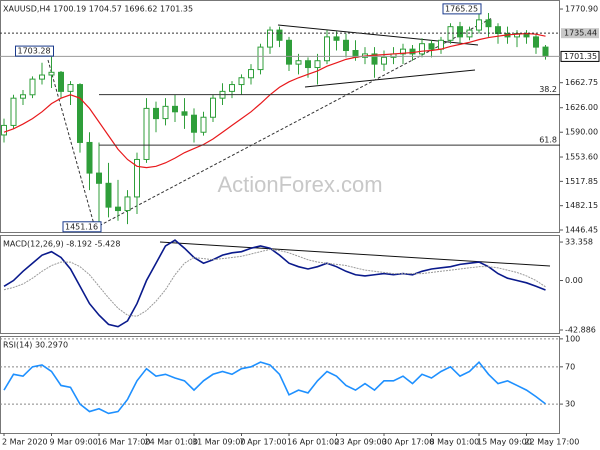  Describe the element at coordinates (504, 442) in the screenshot. I see `x-tick-label: 15 May 09:00` at that location.